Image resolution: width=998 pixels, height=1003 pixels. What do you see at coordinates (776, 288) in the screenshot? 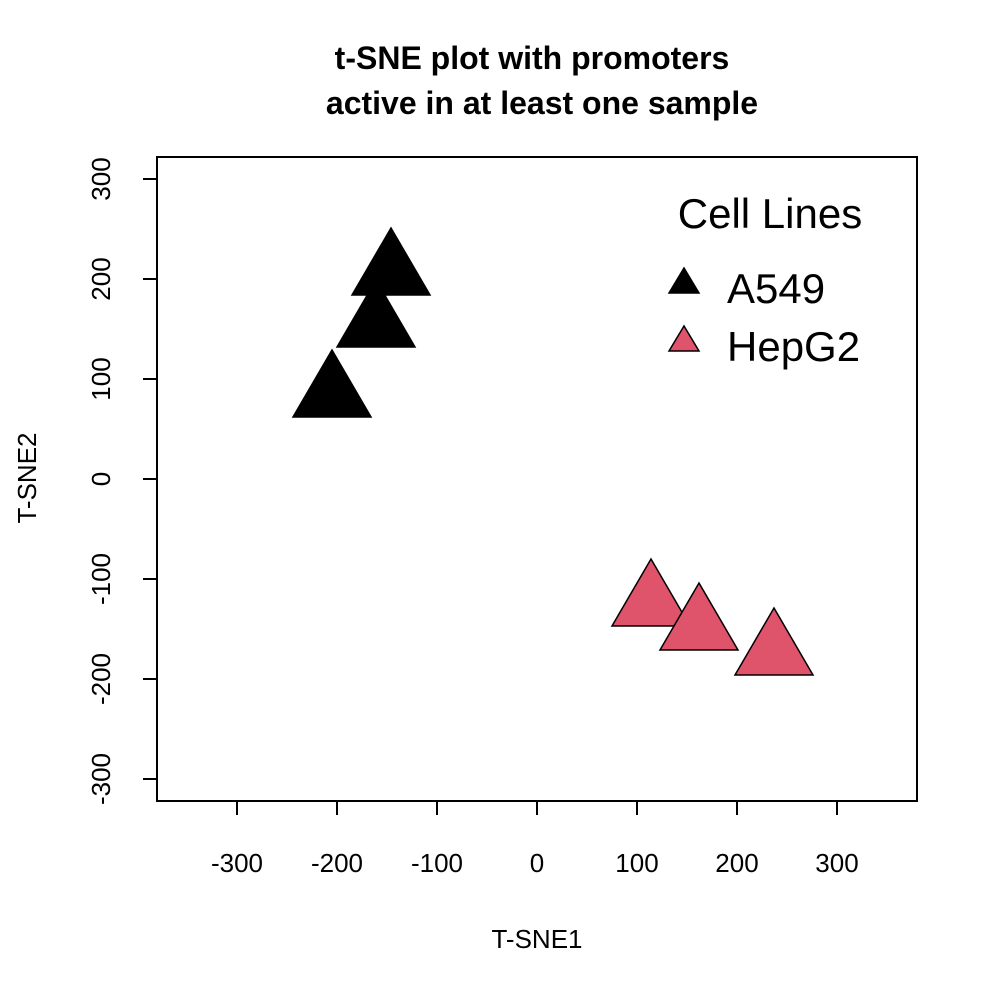
I see `legend-label-a549: A549` at bounding box center [776, 288].